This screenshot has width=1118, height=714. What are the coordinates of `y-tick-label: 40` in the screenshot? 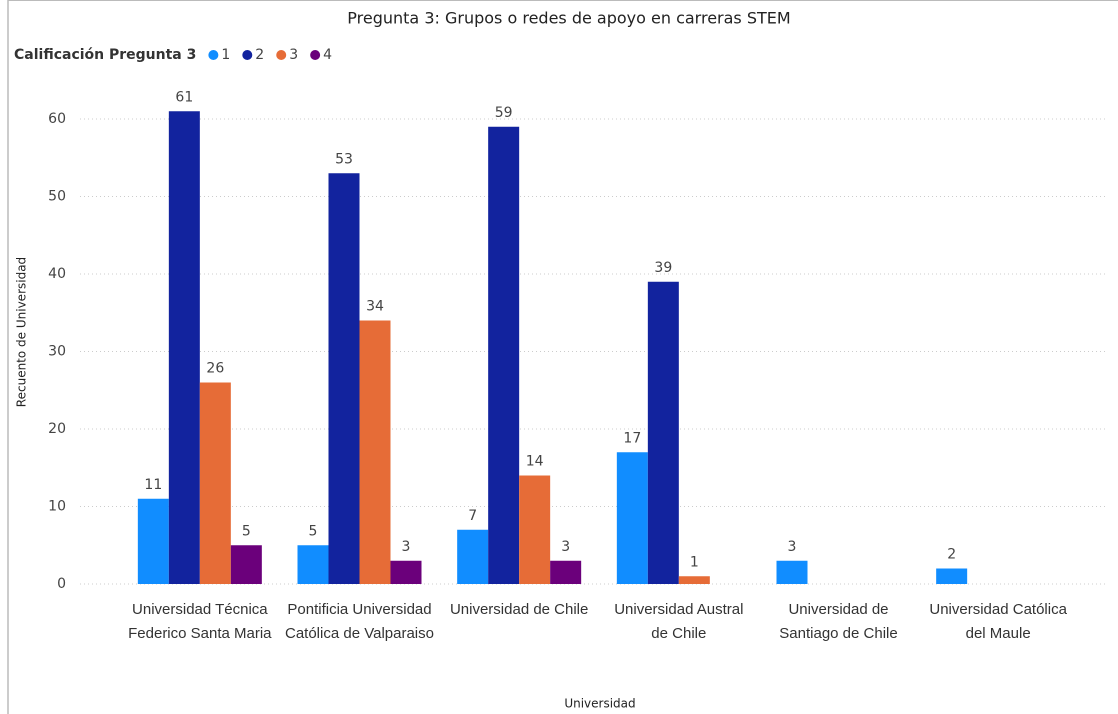 It's located at (57, 274).